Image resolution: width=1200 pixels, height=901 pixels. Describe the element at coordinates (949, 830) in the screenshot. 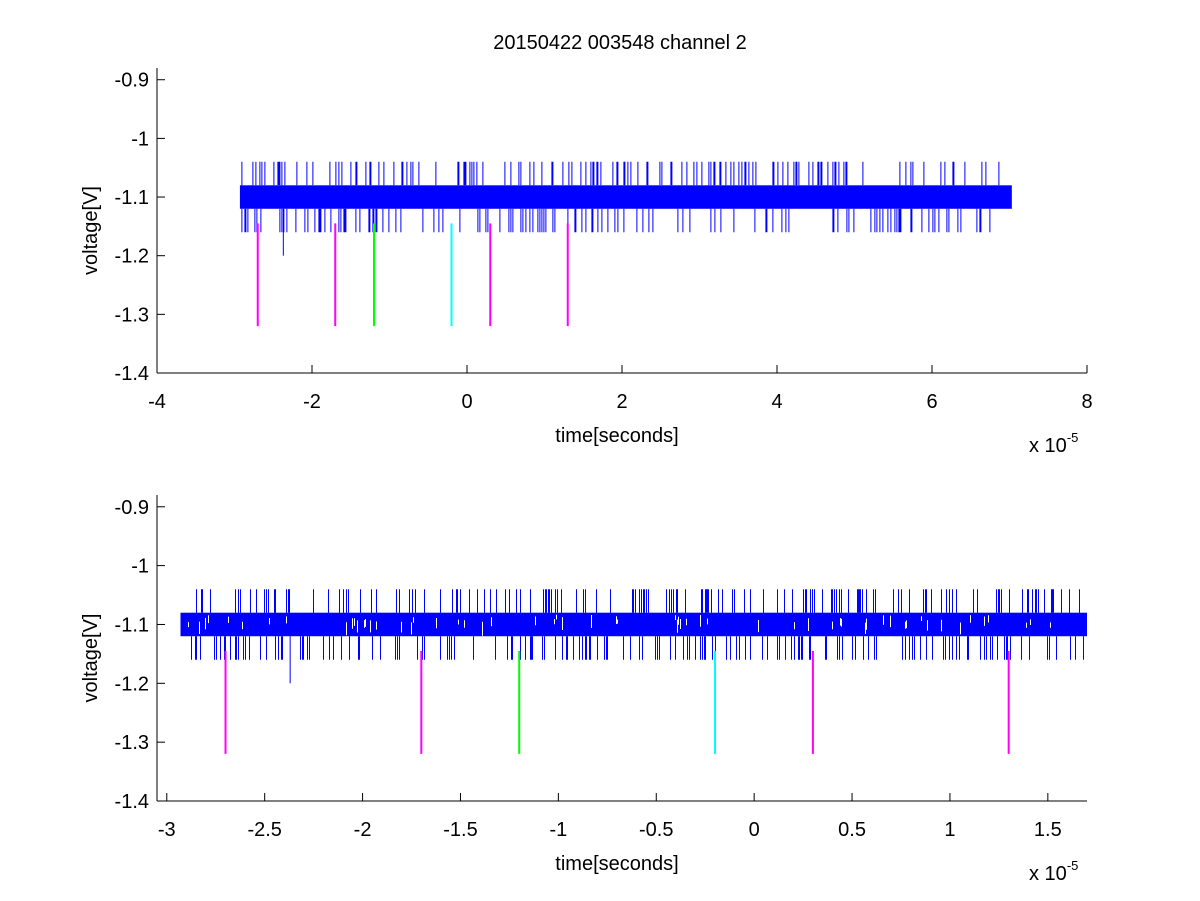

I see `x-tick-label: 1` at that location.